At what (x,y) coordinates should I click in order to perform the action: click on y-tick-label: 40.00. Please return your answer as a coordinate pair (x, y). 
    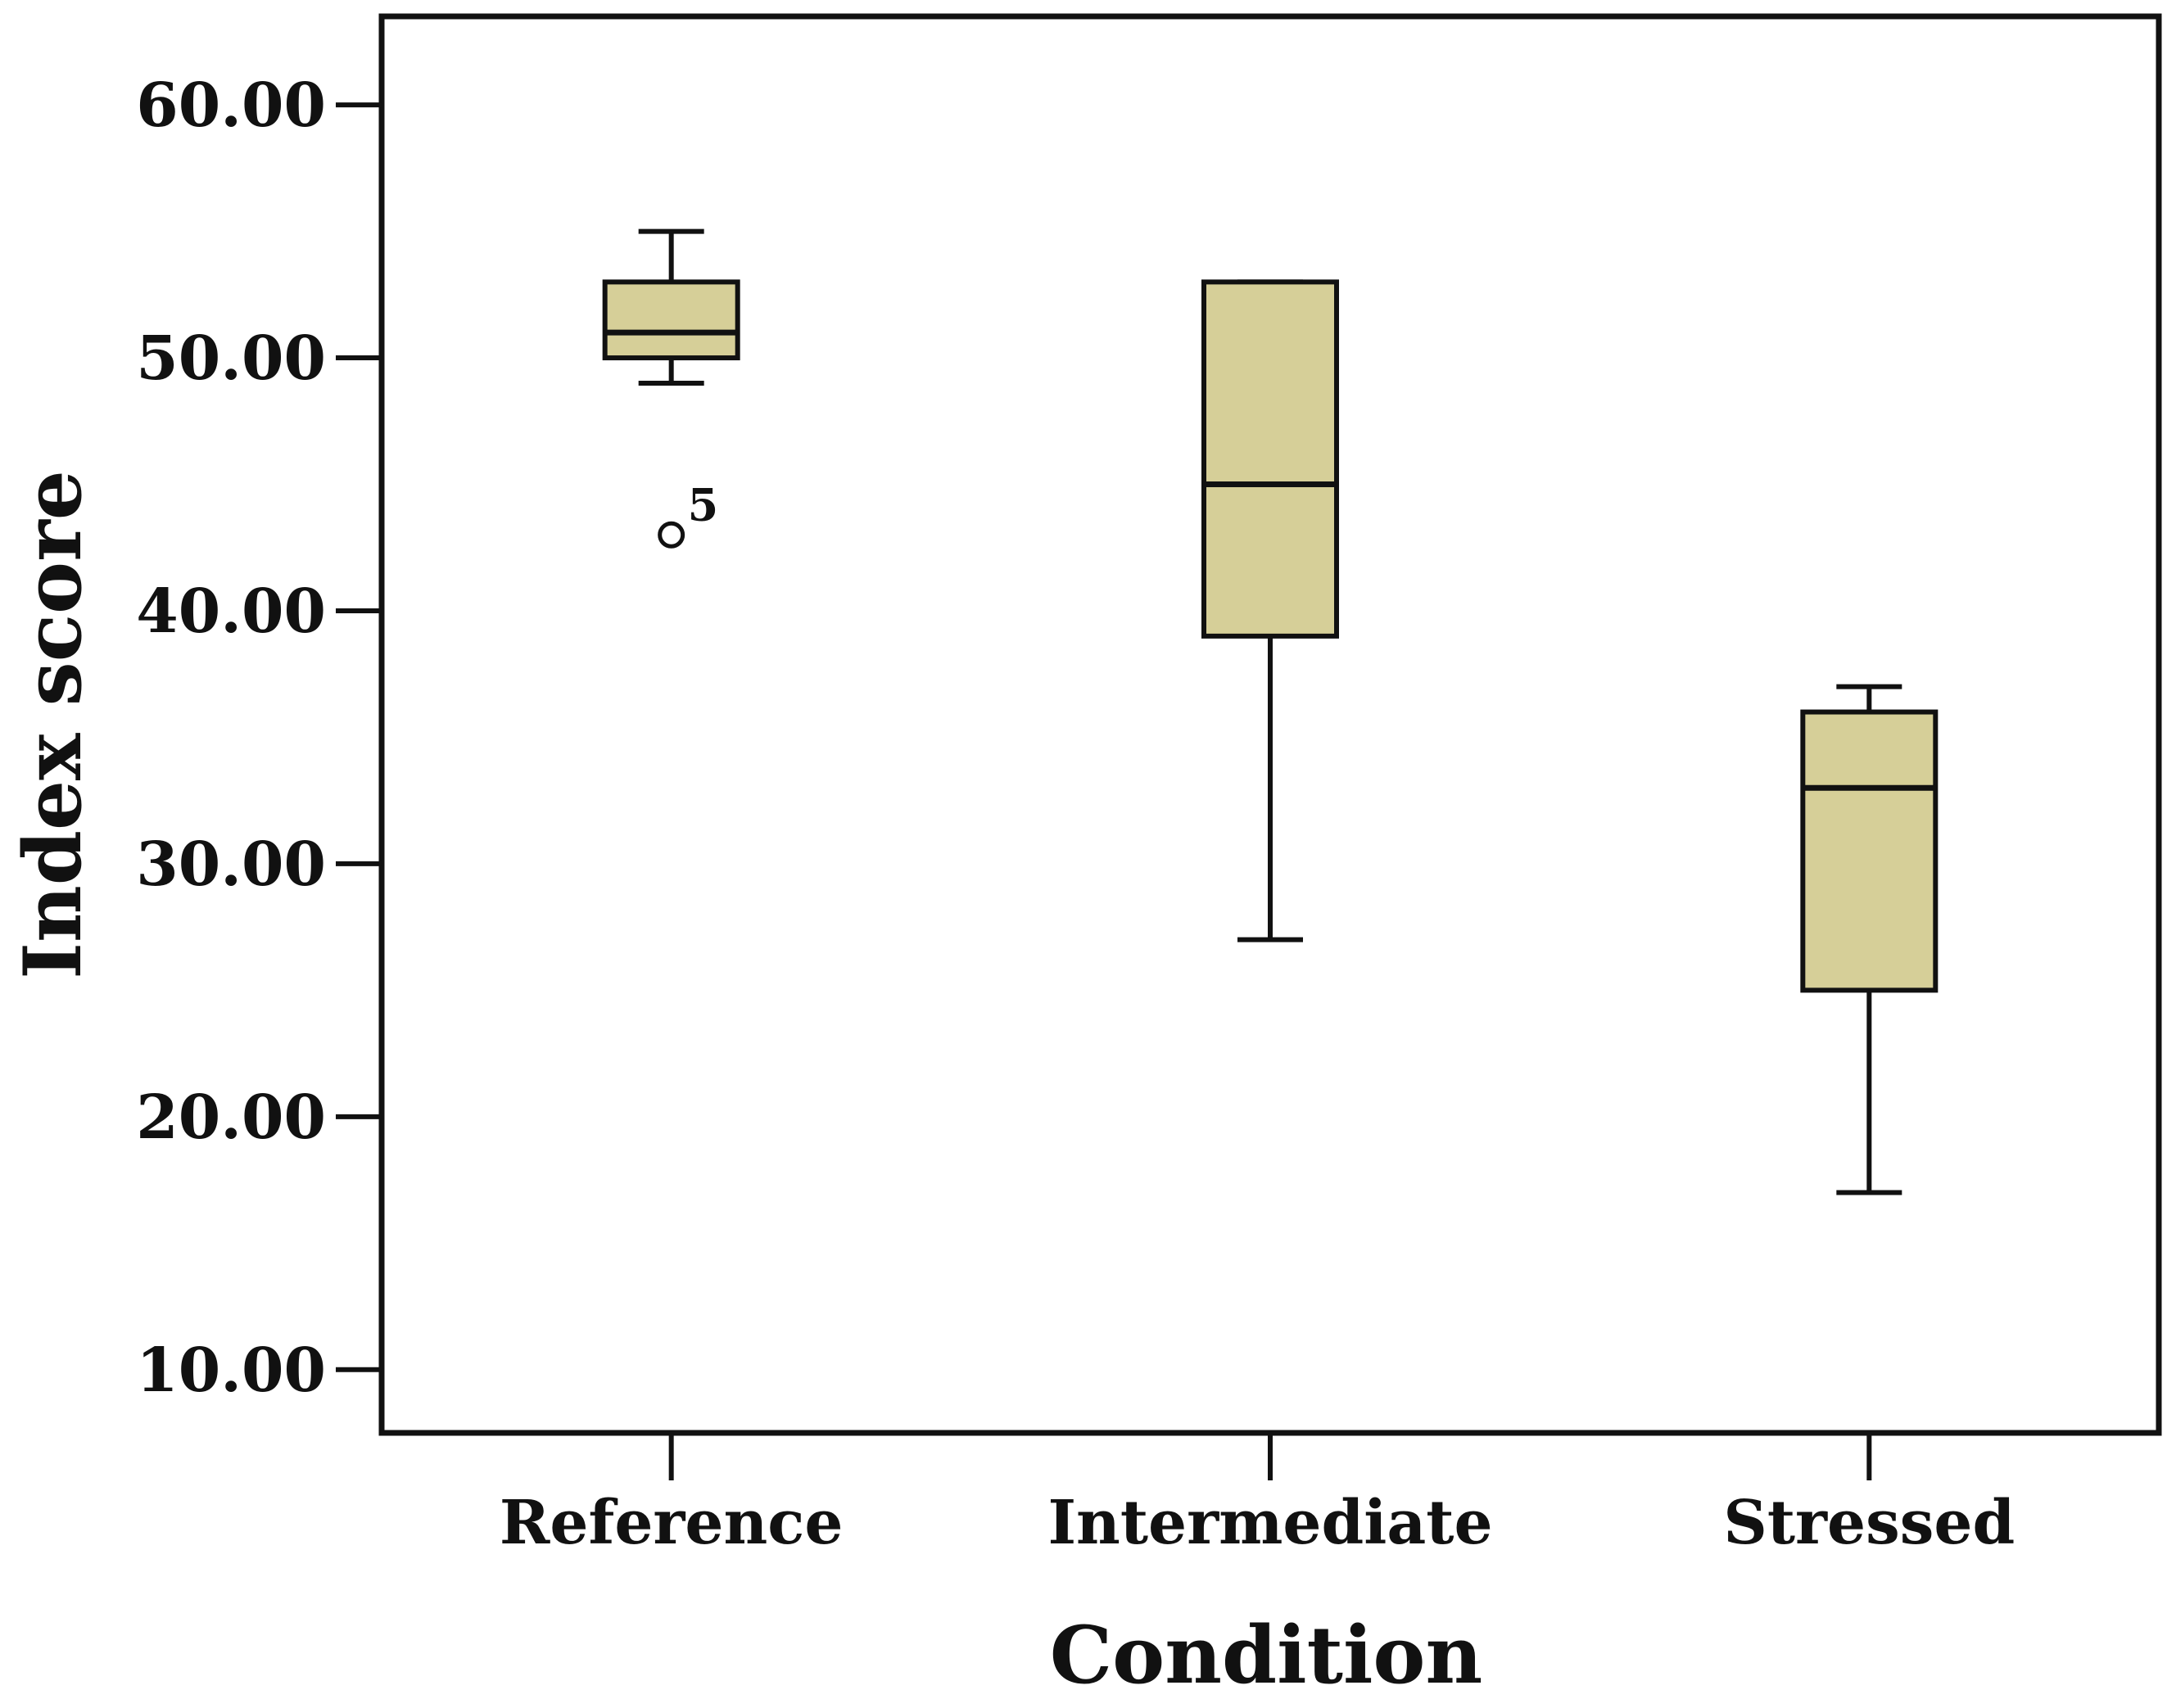
    Looking at the image, I should click on (231, 611).